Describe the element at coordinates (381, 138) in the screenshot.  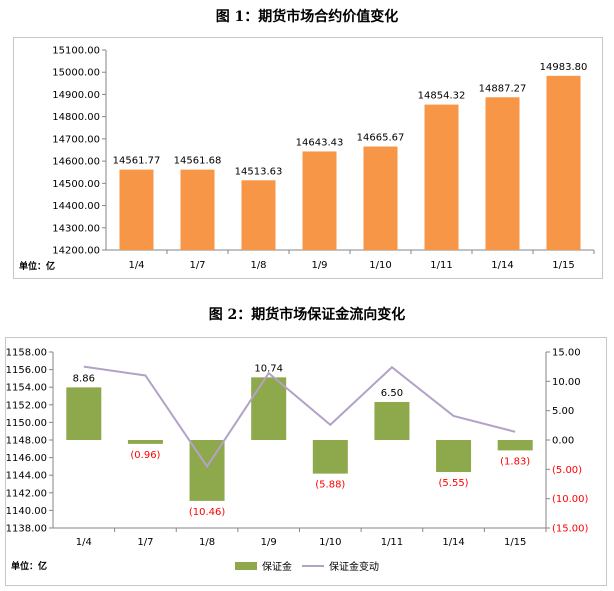
I see `chart1-value-label: 14665.67` at that location.